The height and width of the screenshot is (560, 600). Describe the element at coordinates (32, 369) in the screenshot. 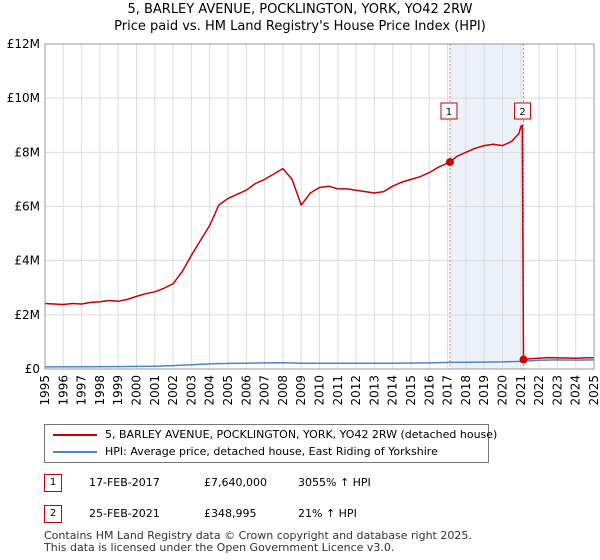

I see `y-tick-label: £0` at that location.